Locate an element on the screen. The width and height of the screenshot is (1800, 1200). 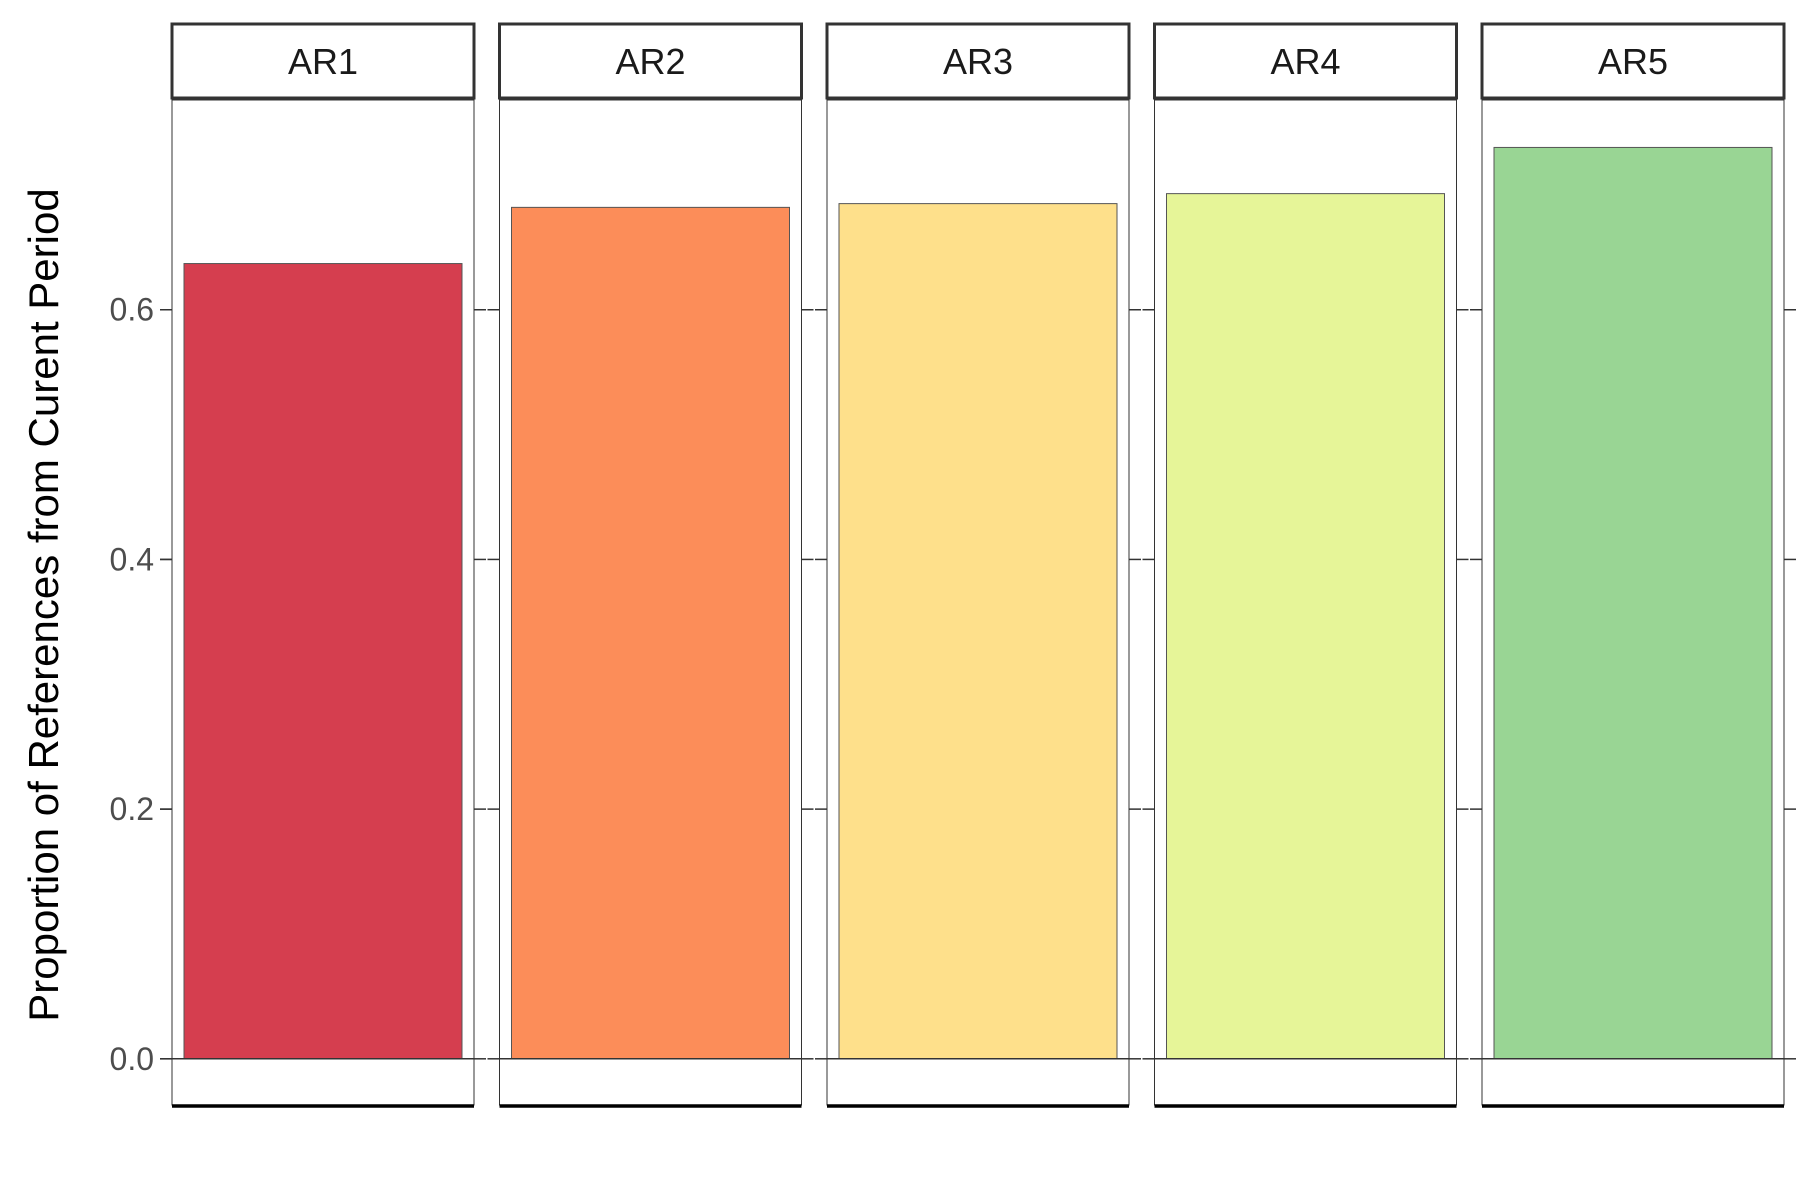
bar-ar4 is located at coordinates (1305, 626).